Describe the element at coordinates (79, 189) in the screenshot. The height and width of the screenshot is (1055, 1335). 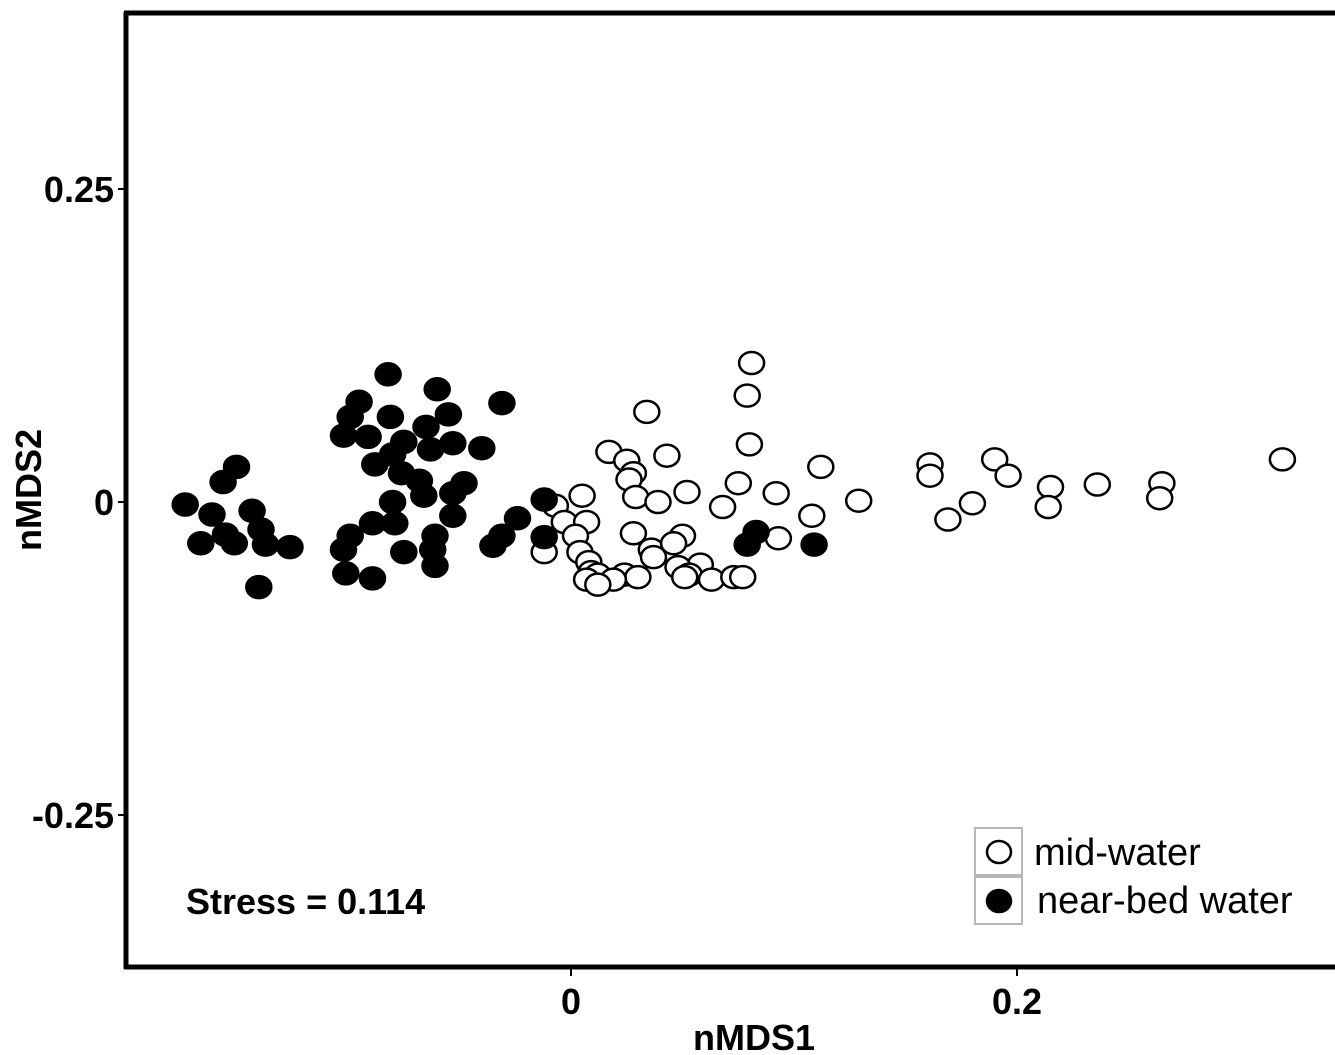
I see `y-tick-label-0: 0.25` at that location.